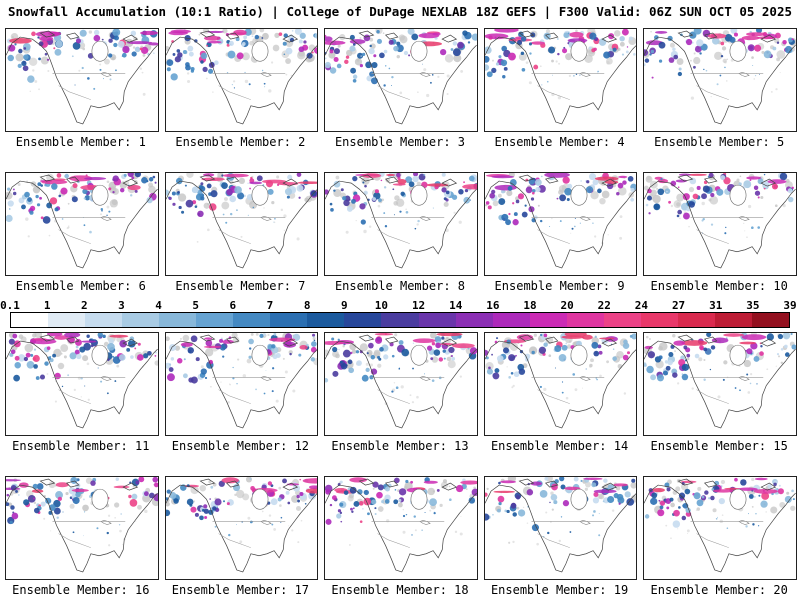 This screenshot has width=800, height=600. Describe the element at coordinates (81, 512) in the screenshot. I see `snowfall-shading` at that location.